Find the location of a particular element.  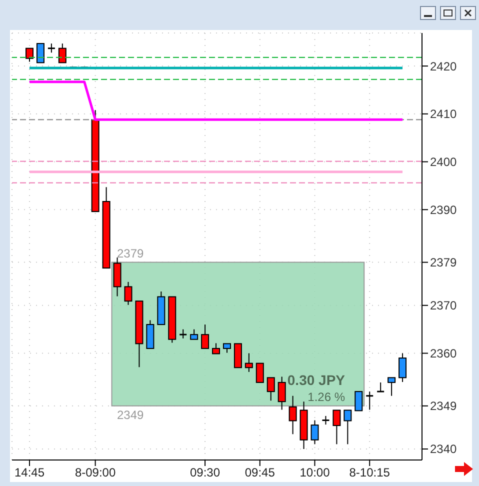

x-tick-label: 10:00 is located at coordinates (315, 473).